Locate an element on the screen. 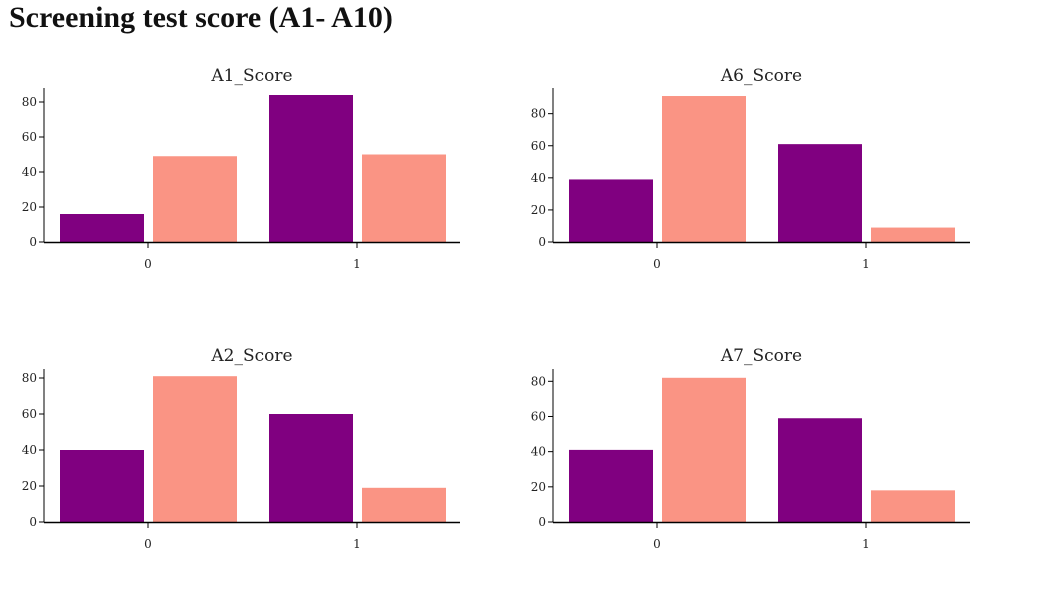  chart-title: A6_Score is located at coordinates (761, 76).